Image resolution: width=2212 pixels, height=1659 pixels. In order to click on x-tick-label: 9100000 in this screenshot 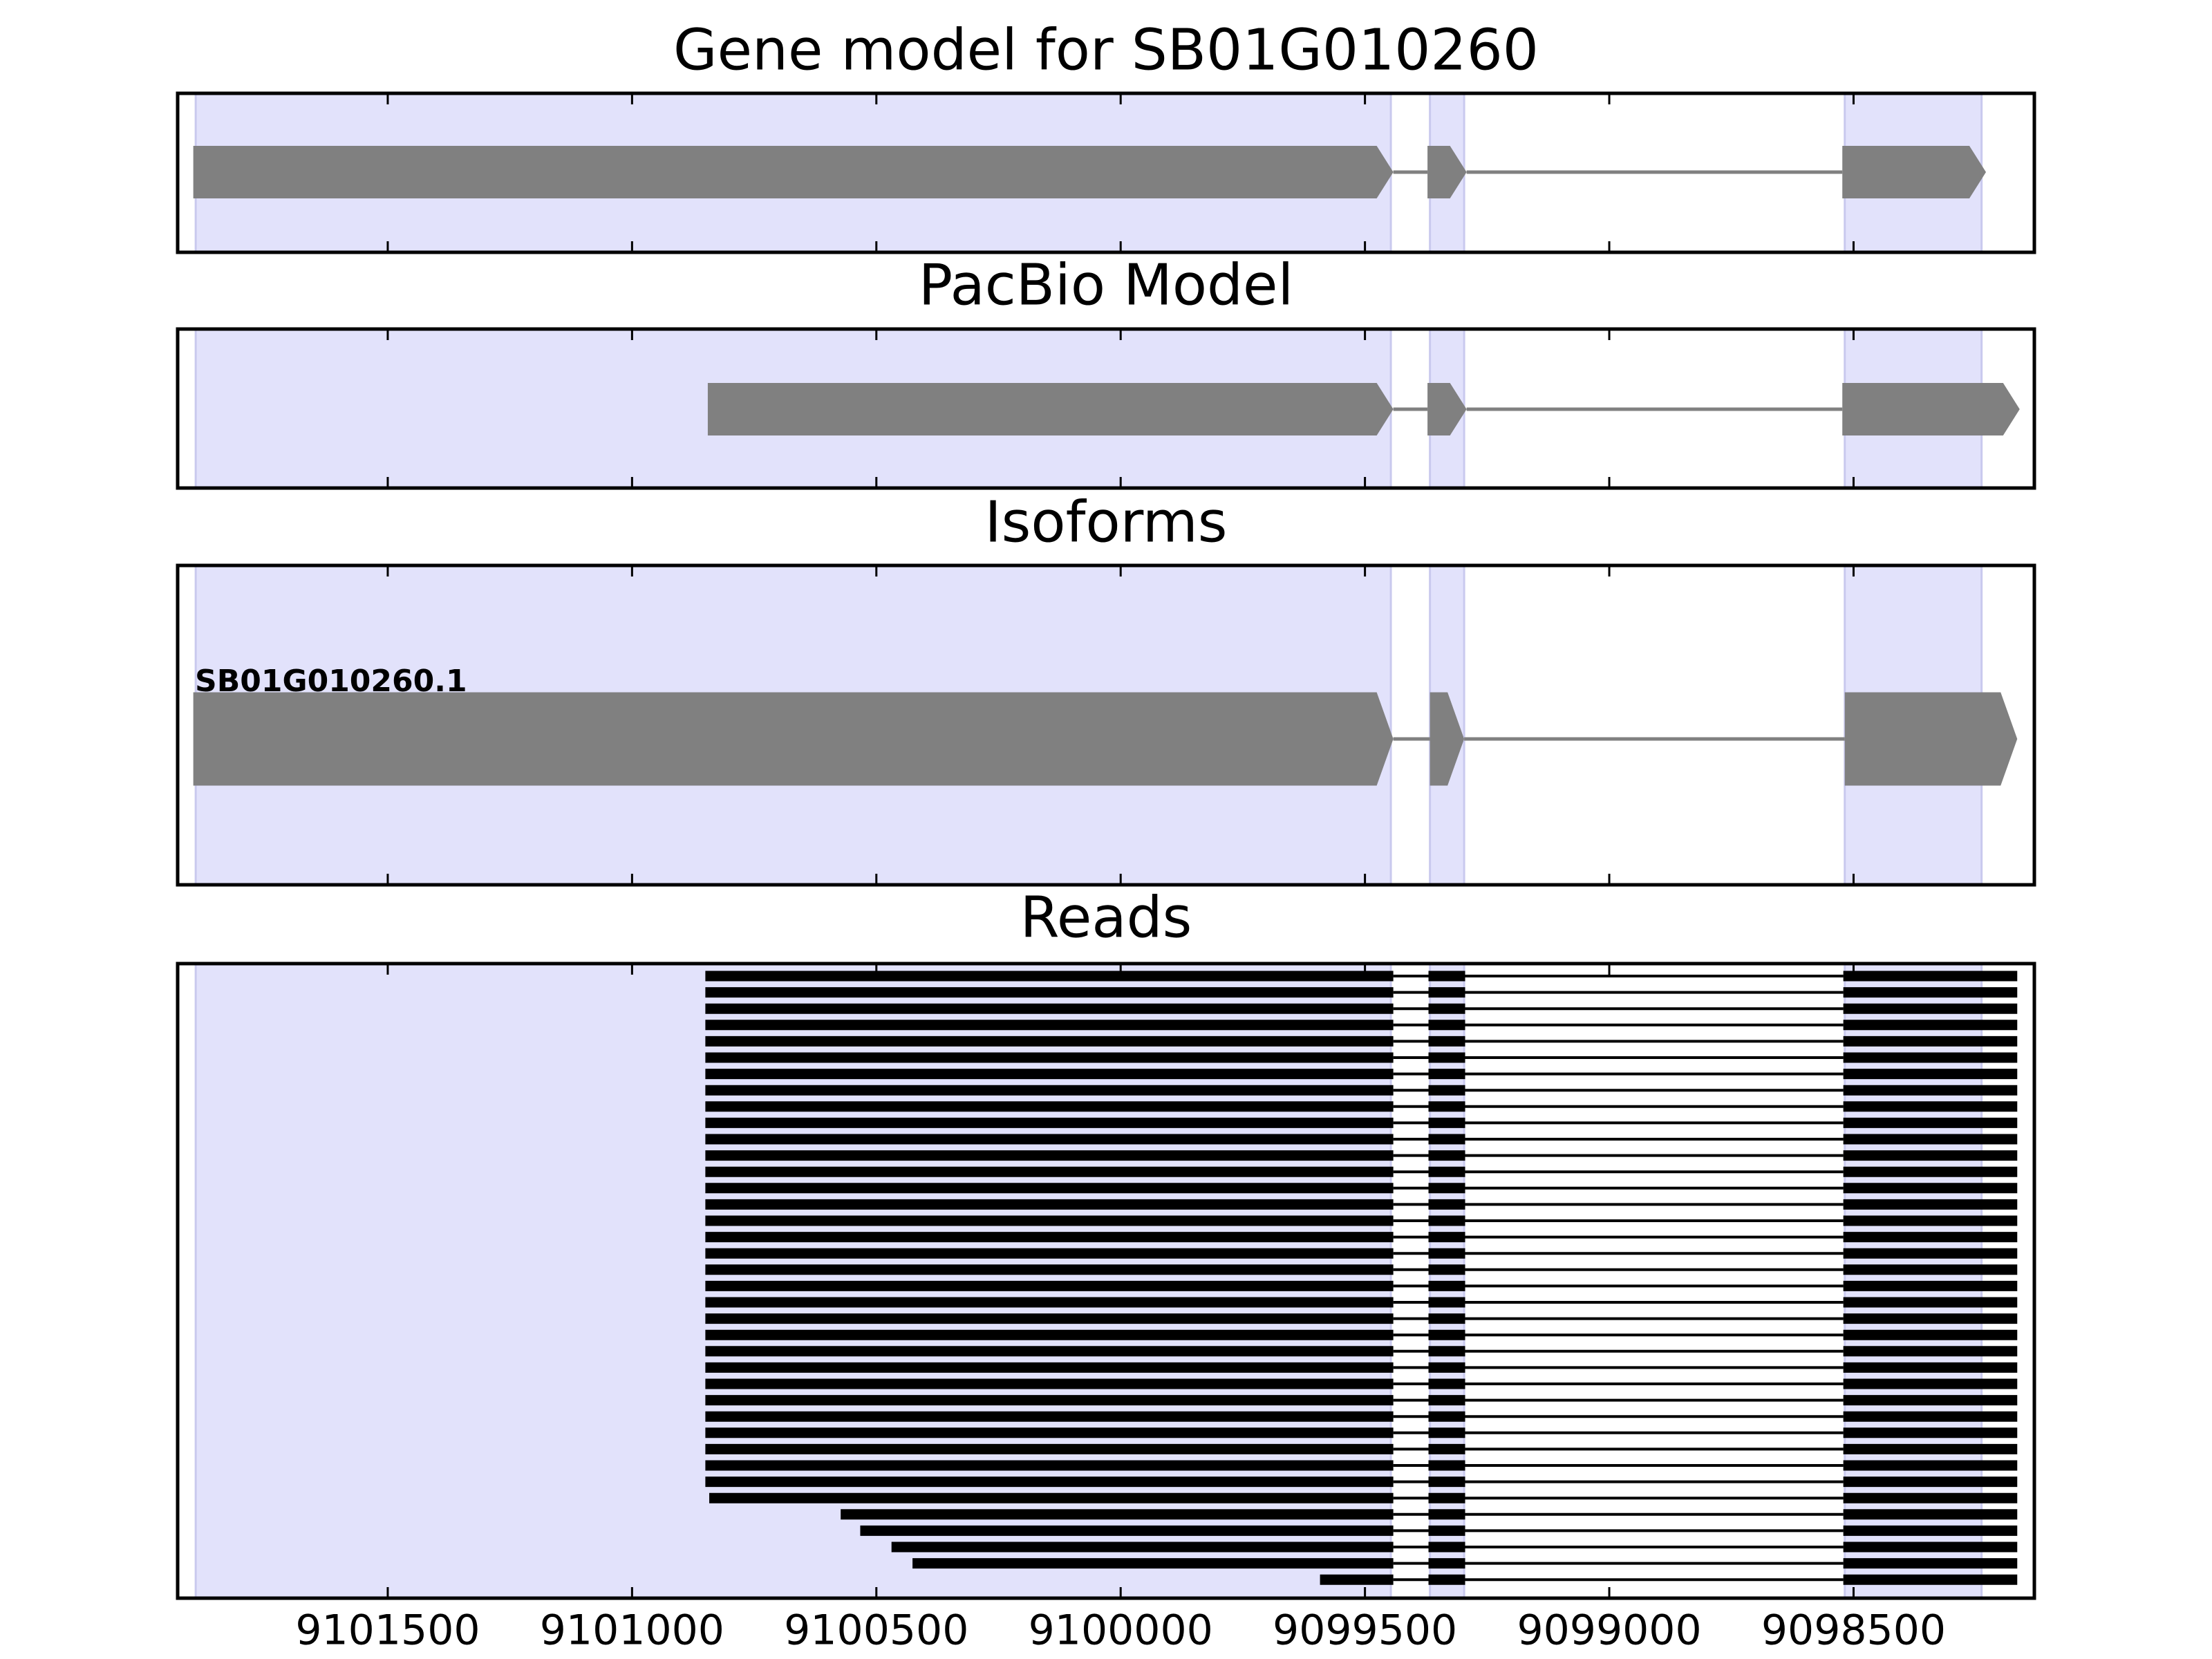, I will do `click(1121, 1630)`.